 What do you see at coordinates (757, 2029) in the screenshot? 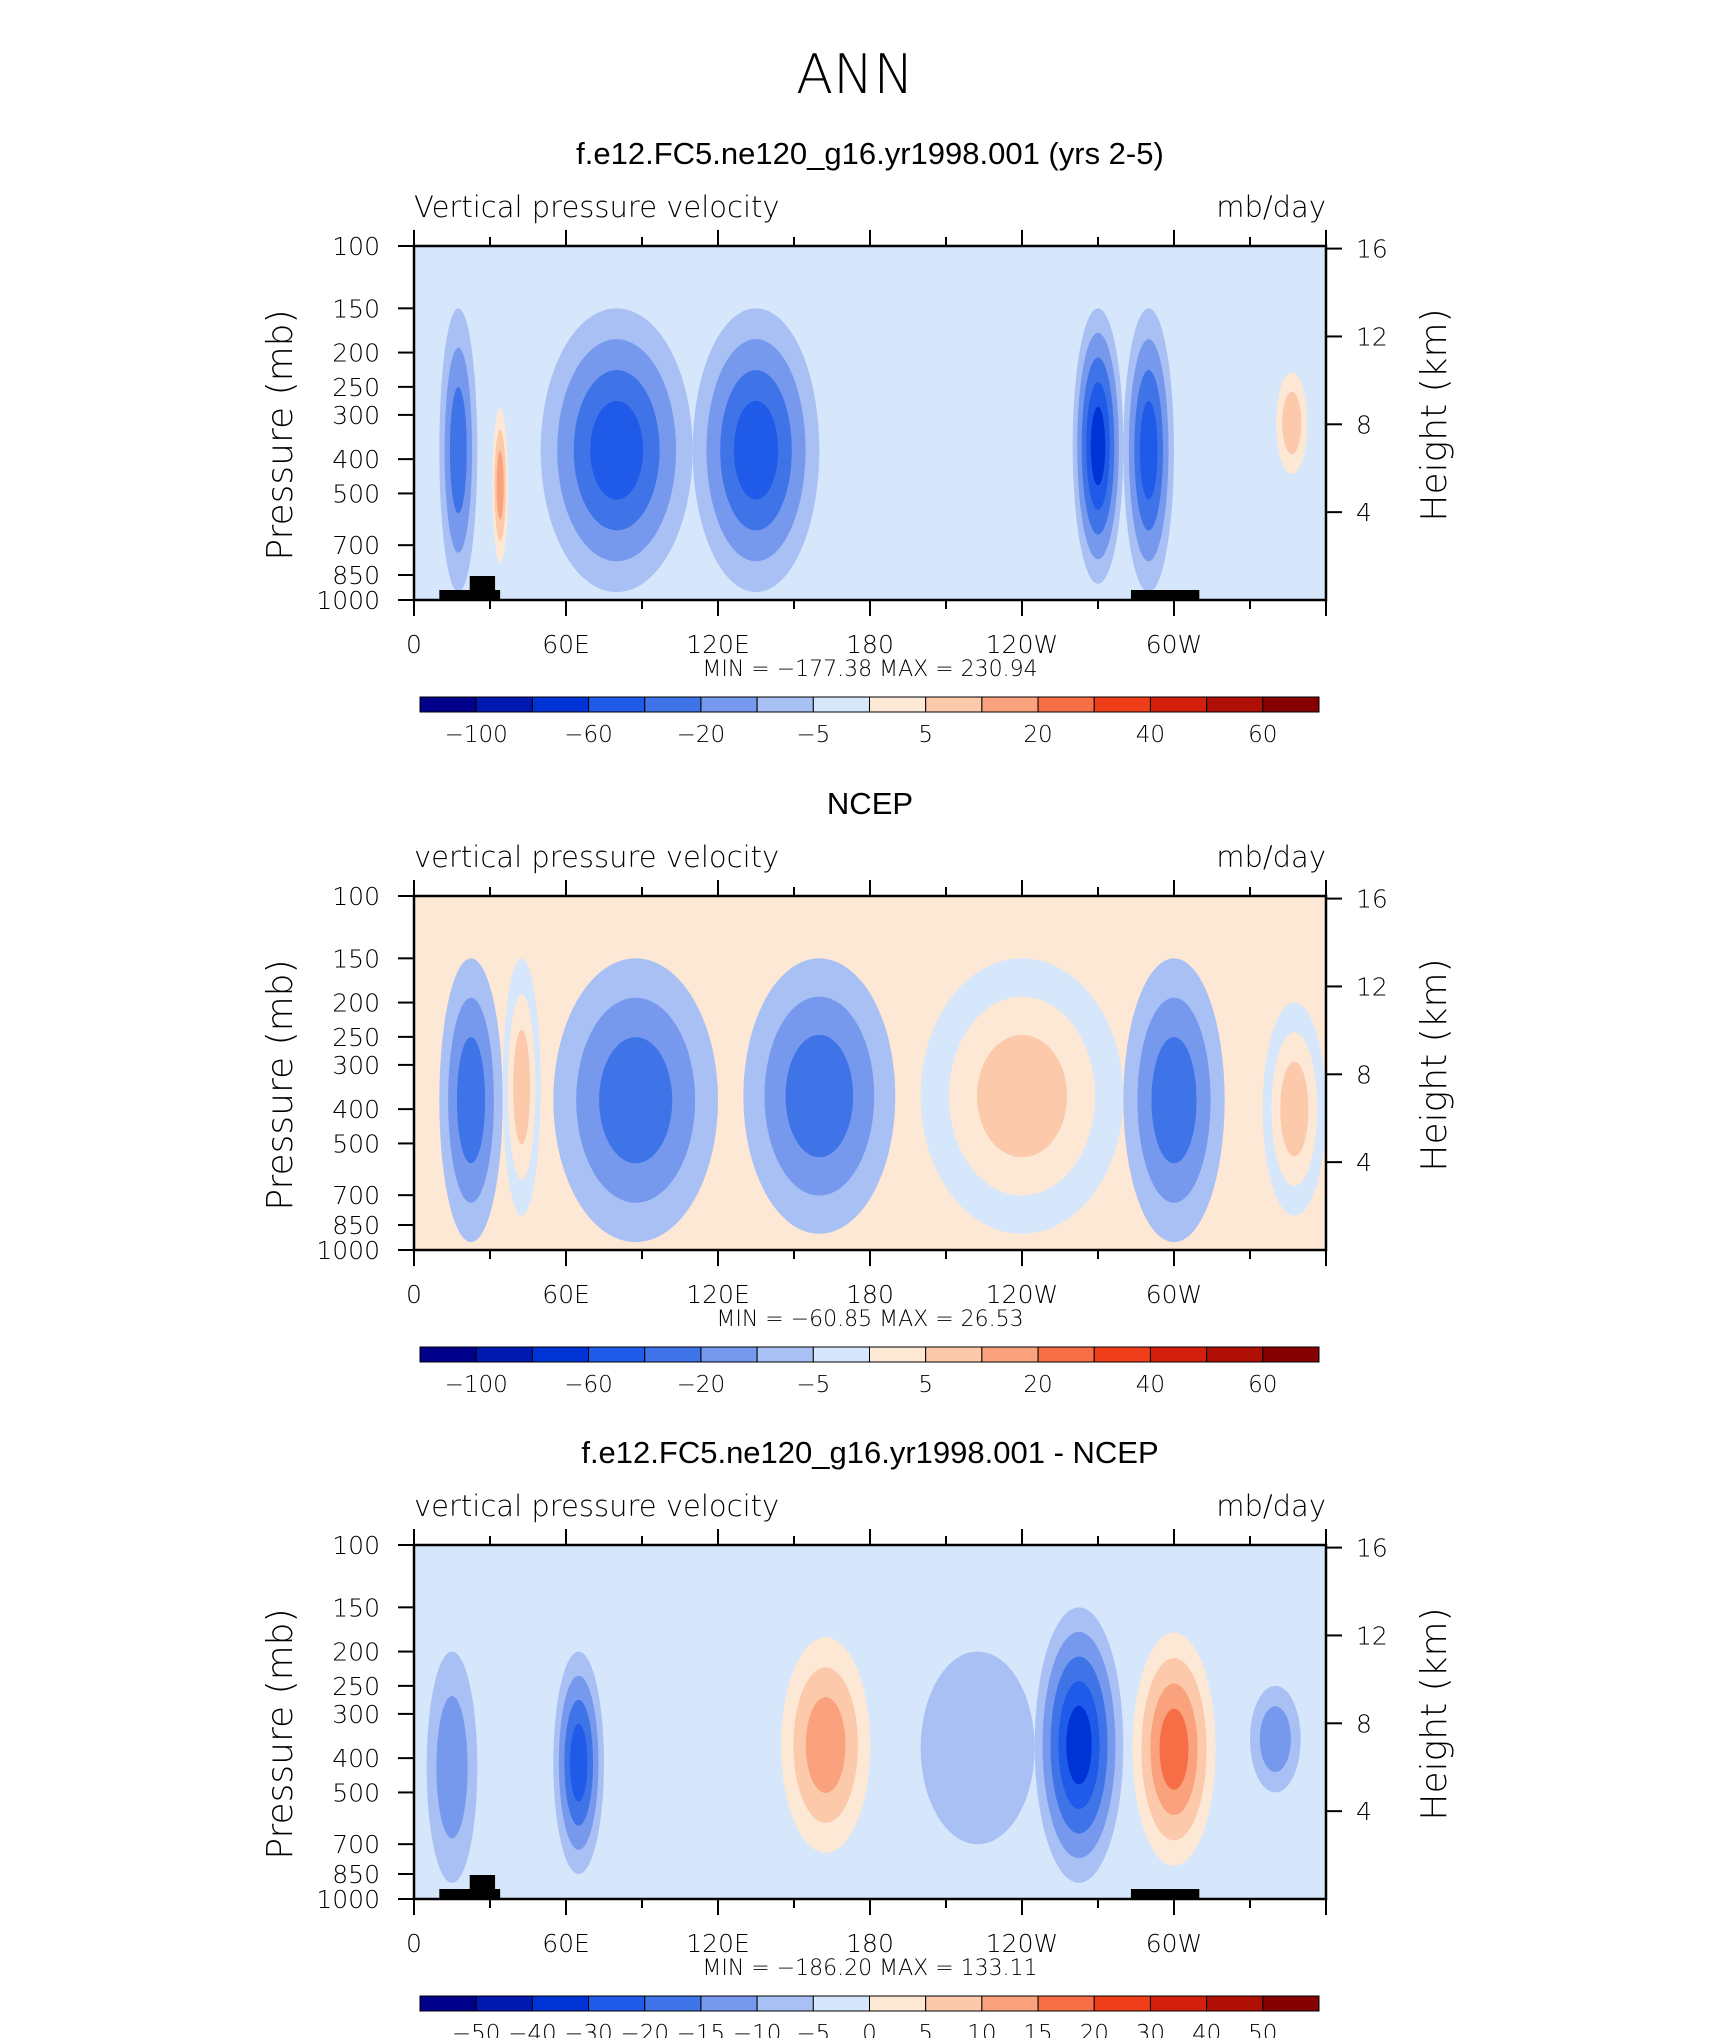
I see `colorbar-label: −10` at bounding box center [757, 2029].